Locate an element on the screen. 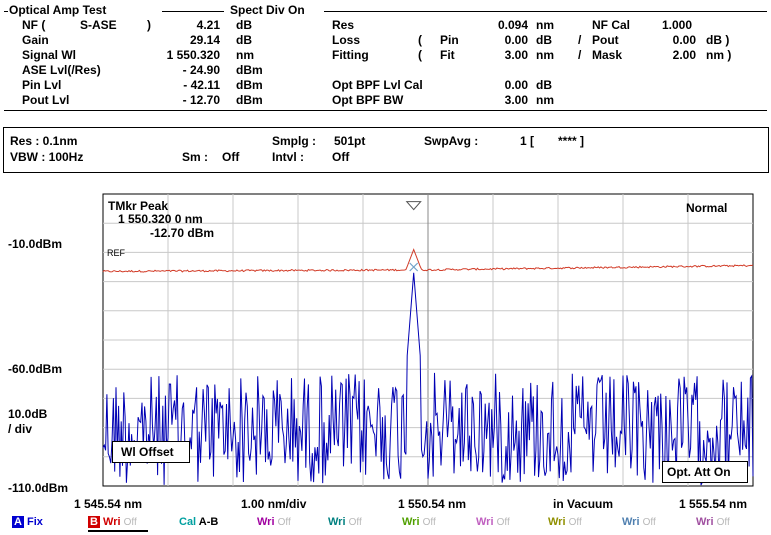 Image resolution: width=771 pixels, height=535 pixels. display-mode: Normal is located at coordinates (707, 208).